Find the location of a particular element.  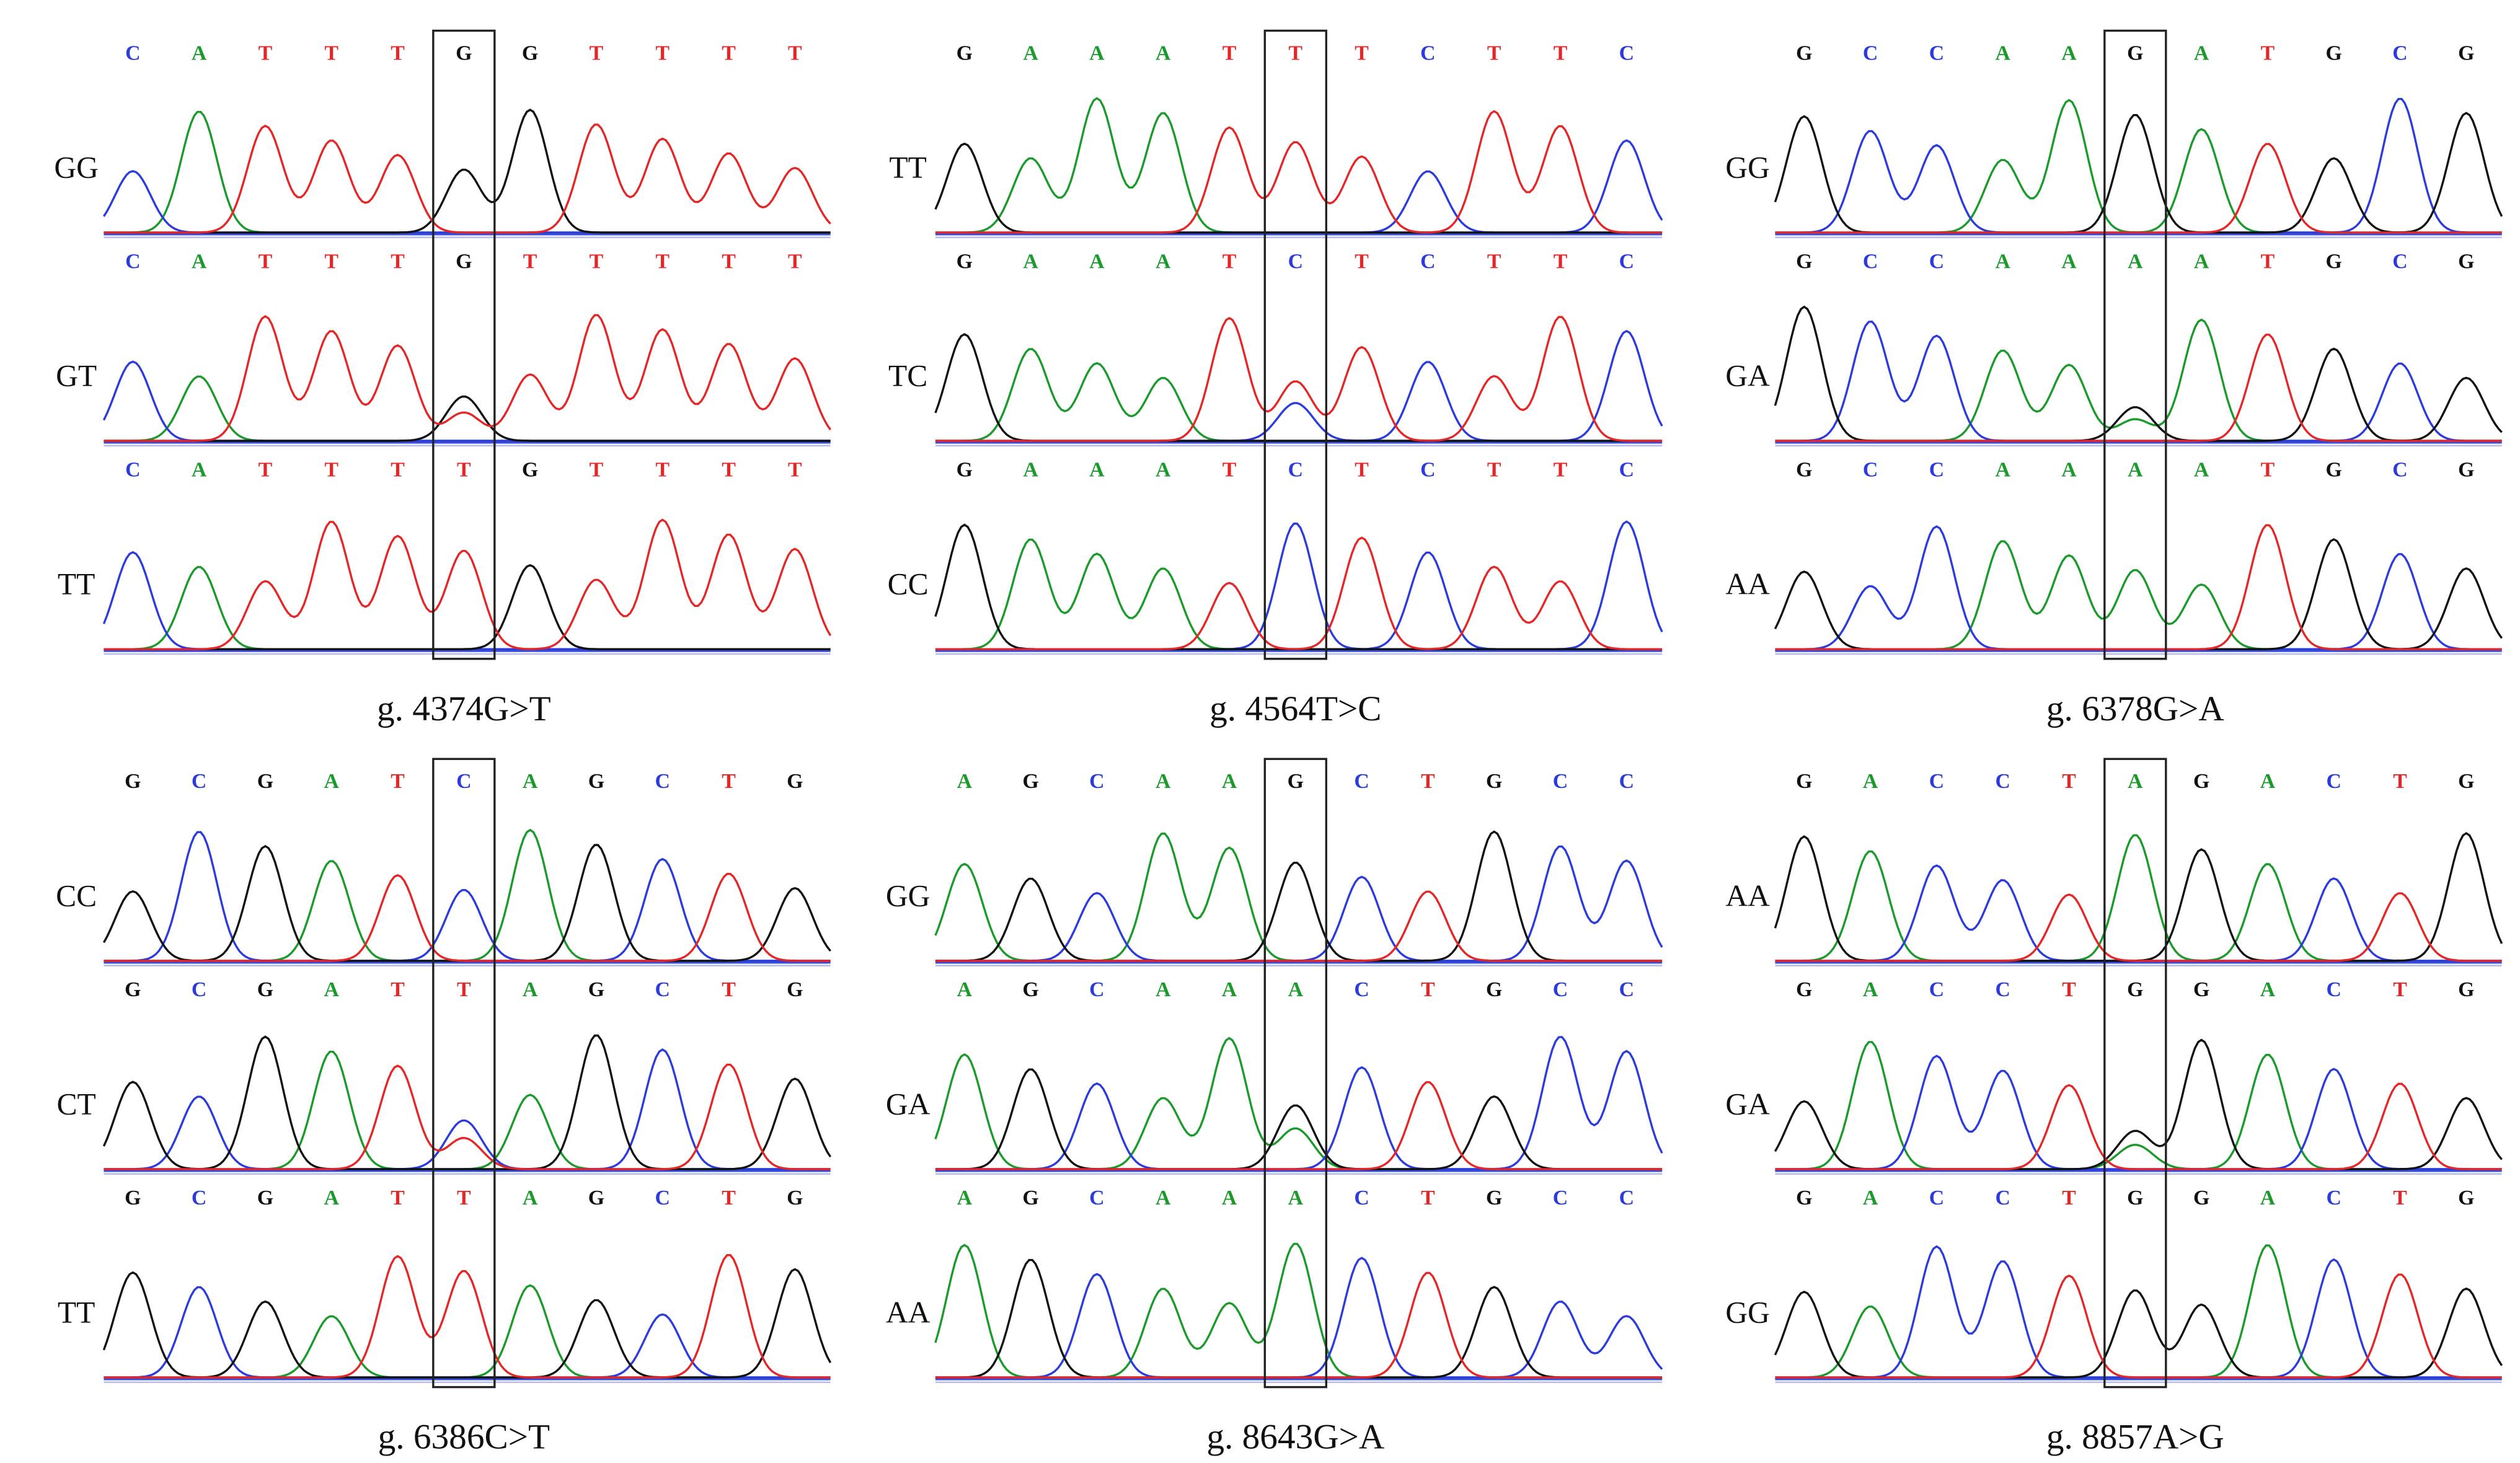

genotype-label: GG is located at coordinates (908, 895).